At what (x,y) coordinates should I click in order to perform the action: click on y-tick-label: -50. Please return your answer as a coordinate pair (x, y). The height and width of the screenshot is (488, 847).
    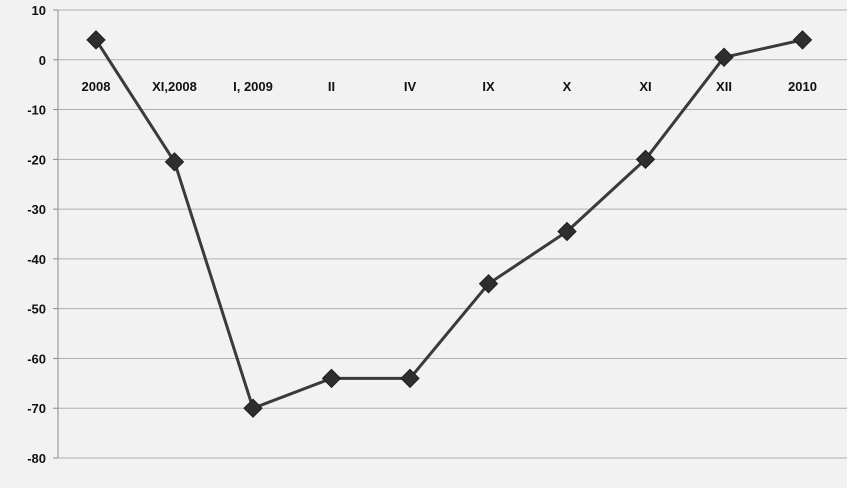
    Looking at the image, I should click on (36, 309).